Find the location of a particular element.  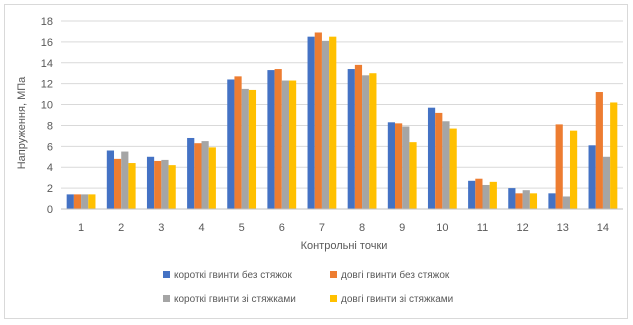

legend-label: довгі гвинти без стяжок is located at coordinates (395, 275).